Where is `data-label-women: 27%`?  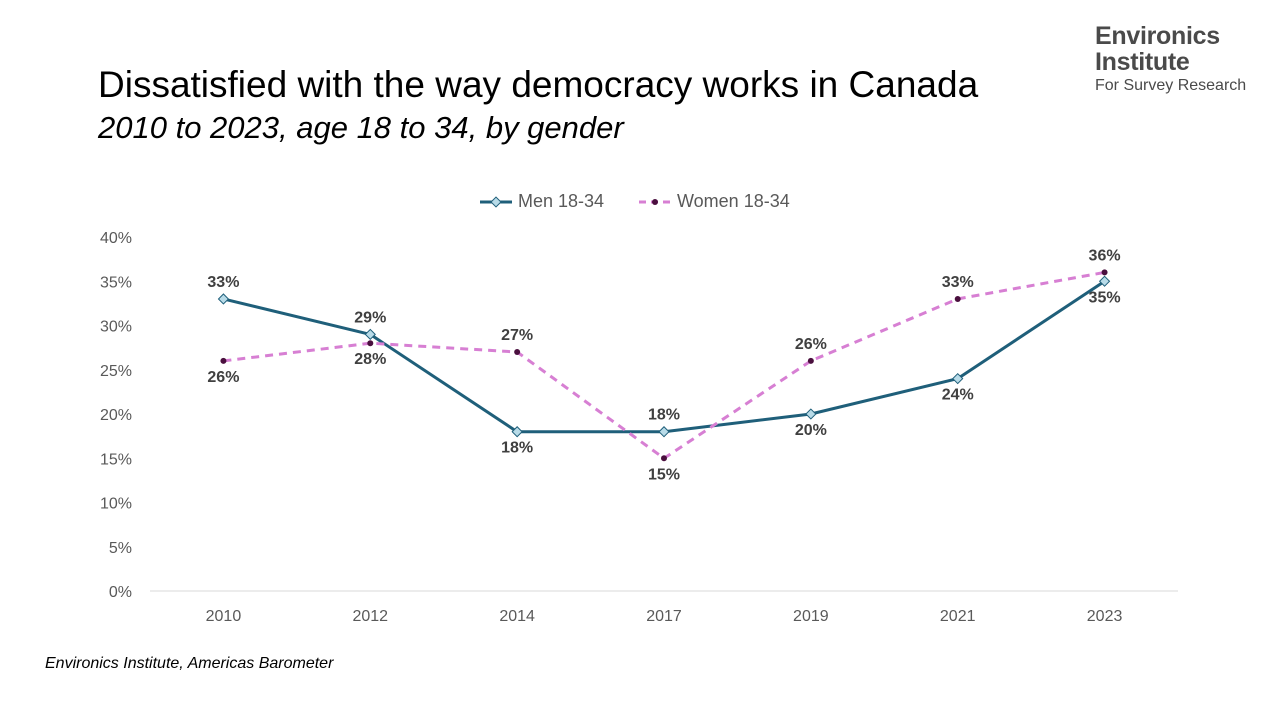 data-label-women: 27% is located at coordinates (517, 335).